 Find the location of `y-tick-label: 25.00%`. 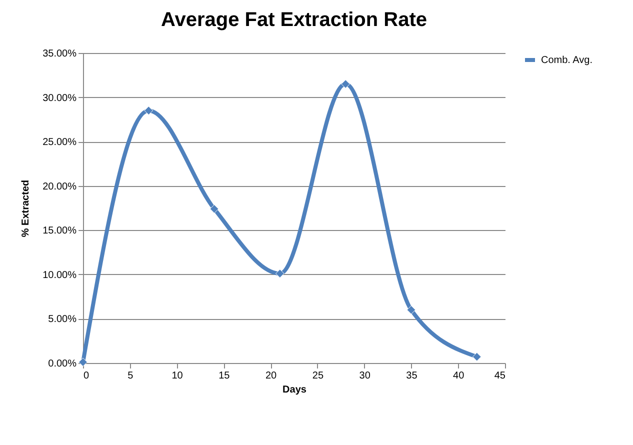

y-tick-label: 25.00% is located at coordinates (59, 142).